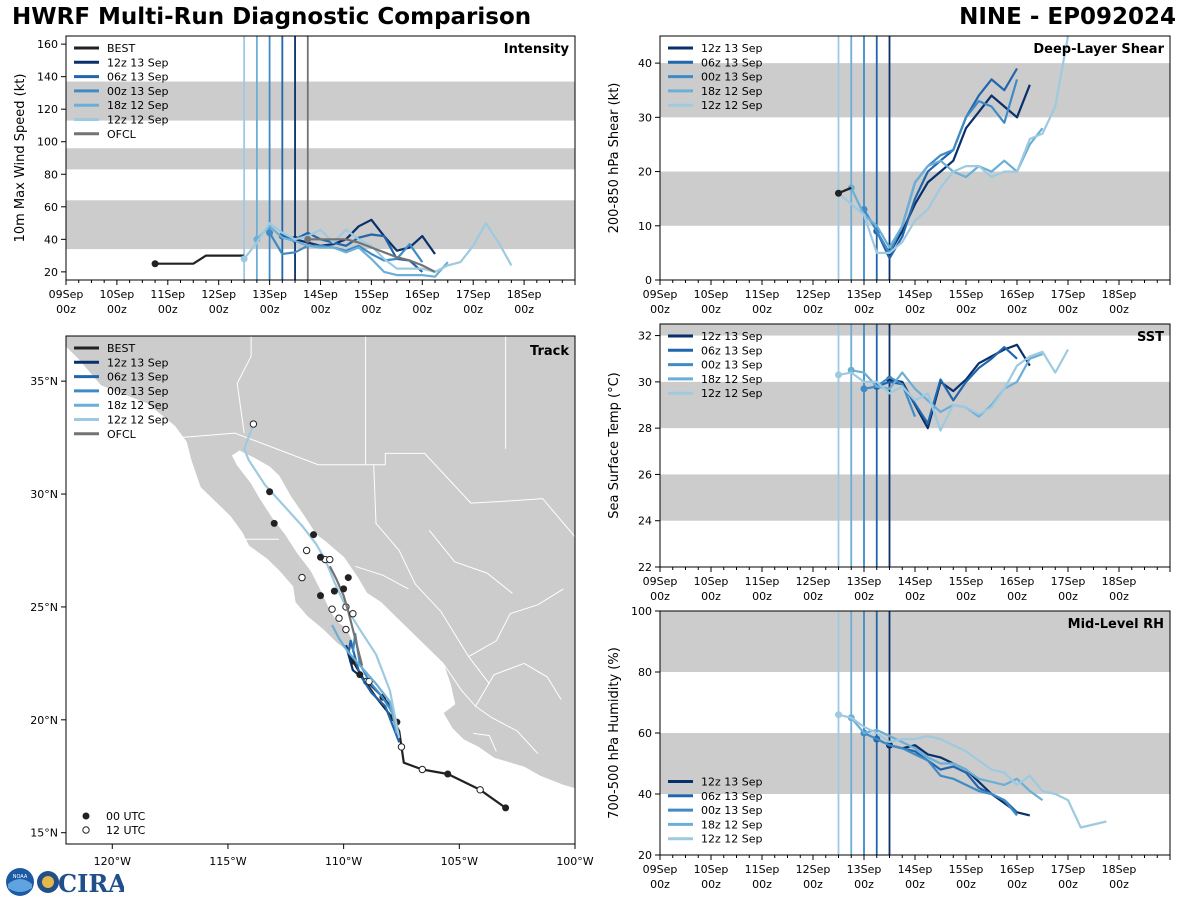 The width and height of the screenshot is (1200, 900). I want to click on sst-series-line, so click(960, 386).